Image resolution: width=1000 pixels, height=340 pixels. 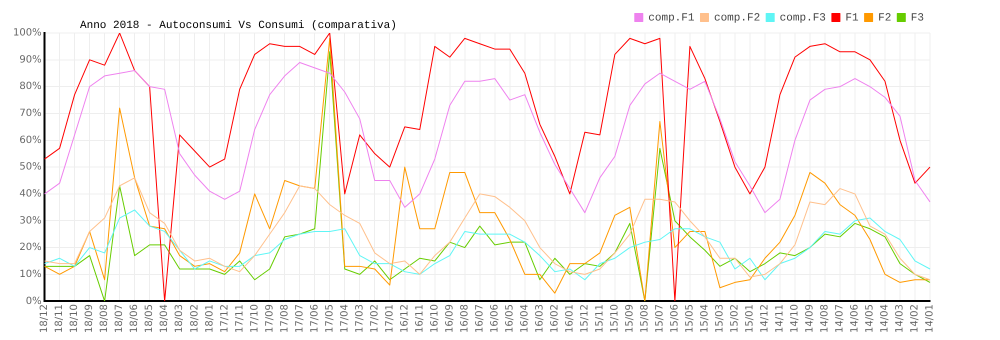 What do you see at coordinates (630, 319) in the screenshot?
I see `x-tick-label: 15/09` at bounding box center [630, 319].